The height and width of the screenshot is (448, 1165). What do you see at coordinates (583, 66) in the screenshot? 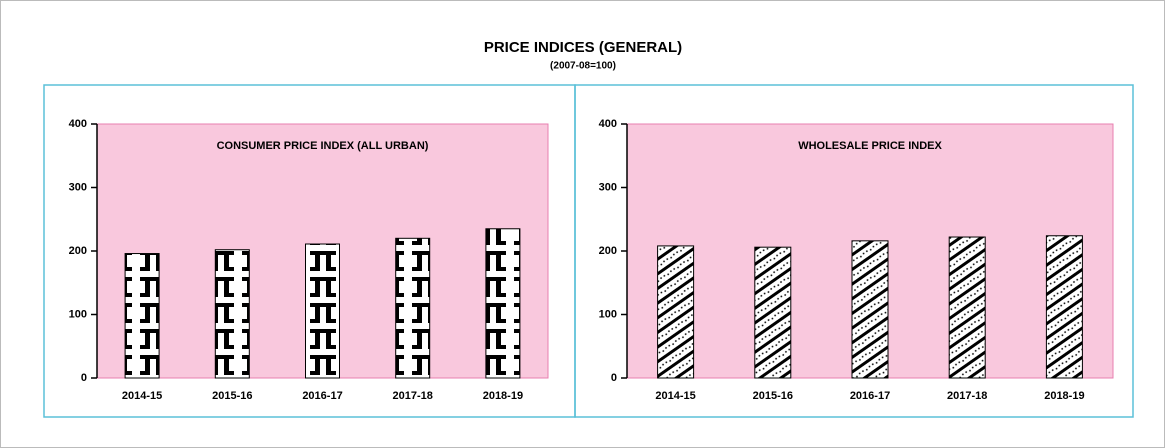
I see `page-subtitle: (2007-08=100)` at bounding box center [583, 66].